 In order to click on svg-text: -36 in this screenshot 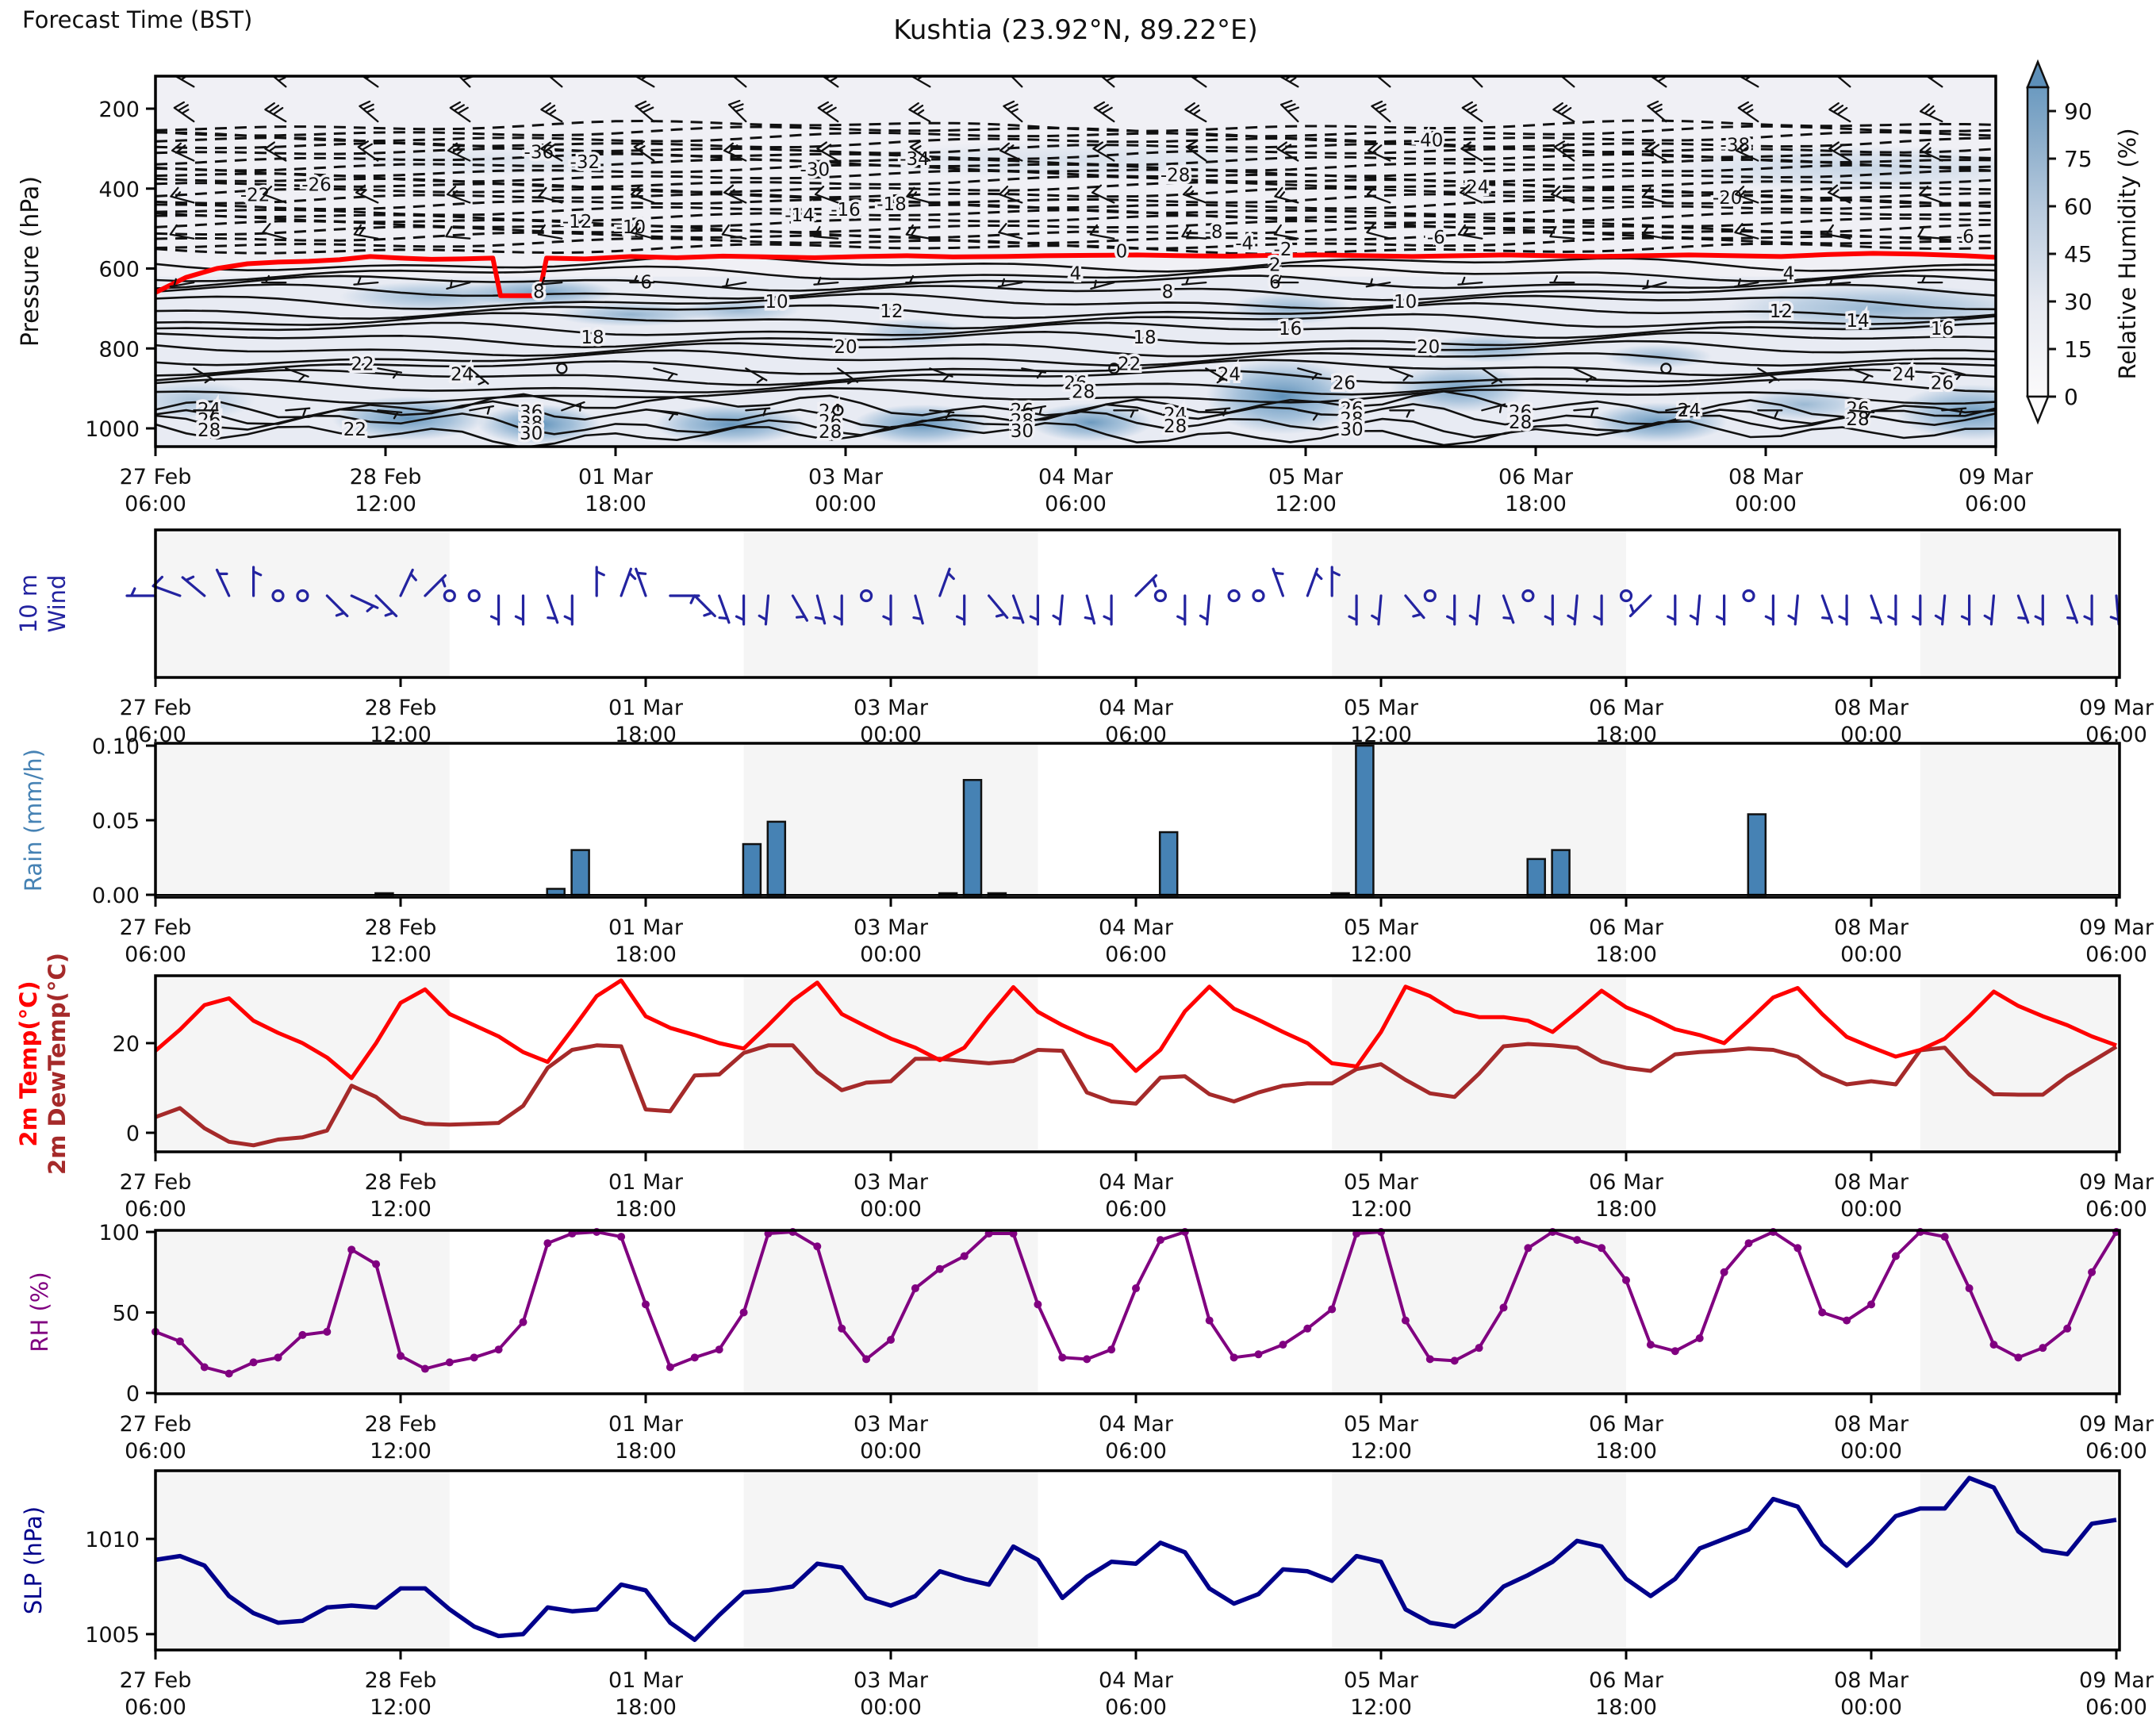, I will do `click(539, 152)`.